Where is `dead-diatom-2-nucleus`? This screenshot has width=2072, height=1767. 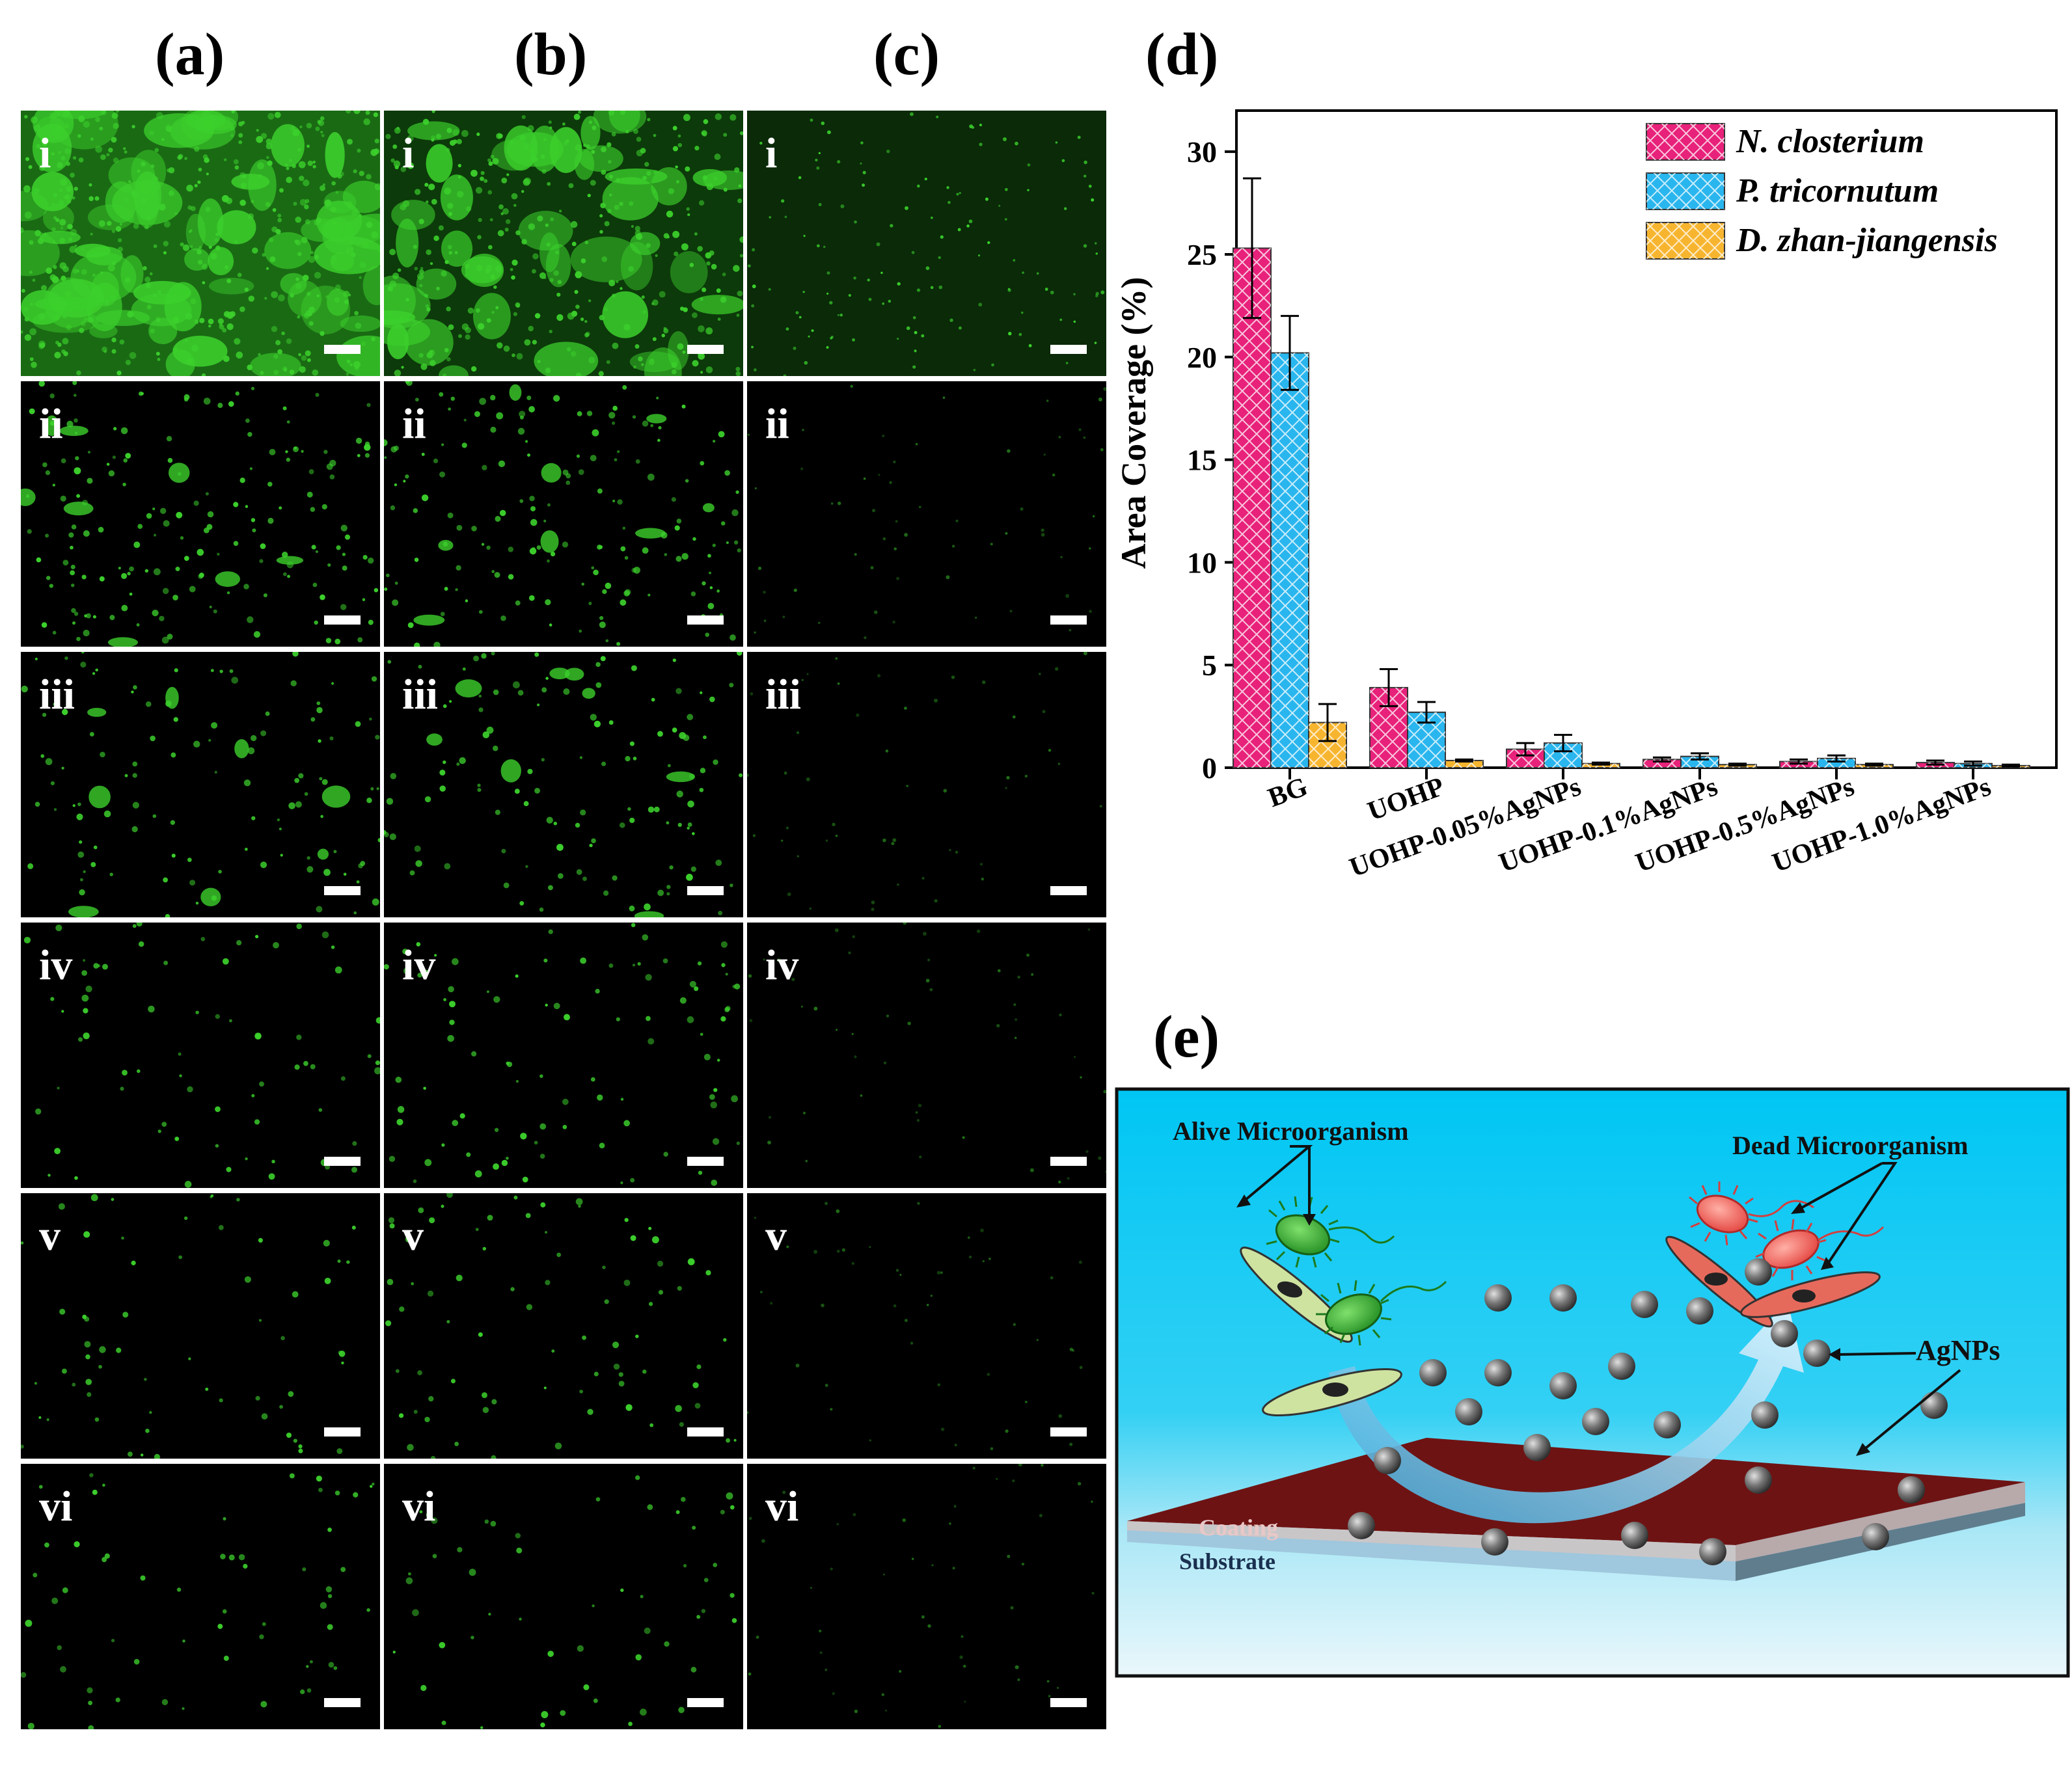
dead-diatom-2-nucleus is located at coordinates (1804, 1295).